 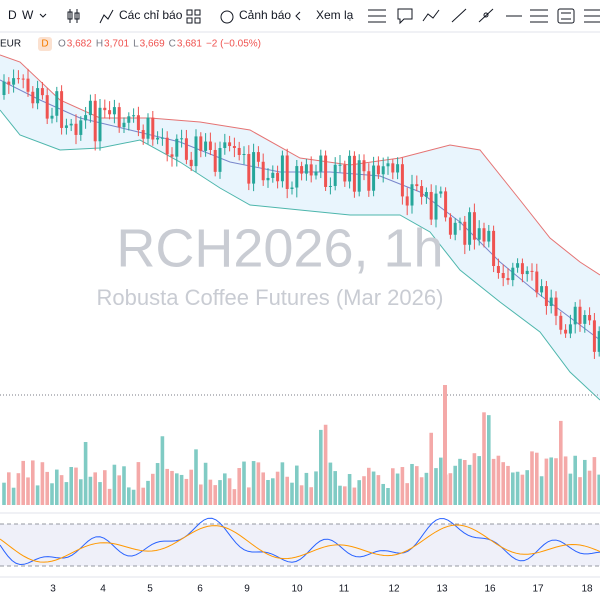 What do you see at coordinates (484, 16) in the screenshot?
I see `drawing-tools` at bounding box center [484, 16].